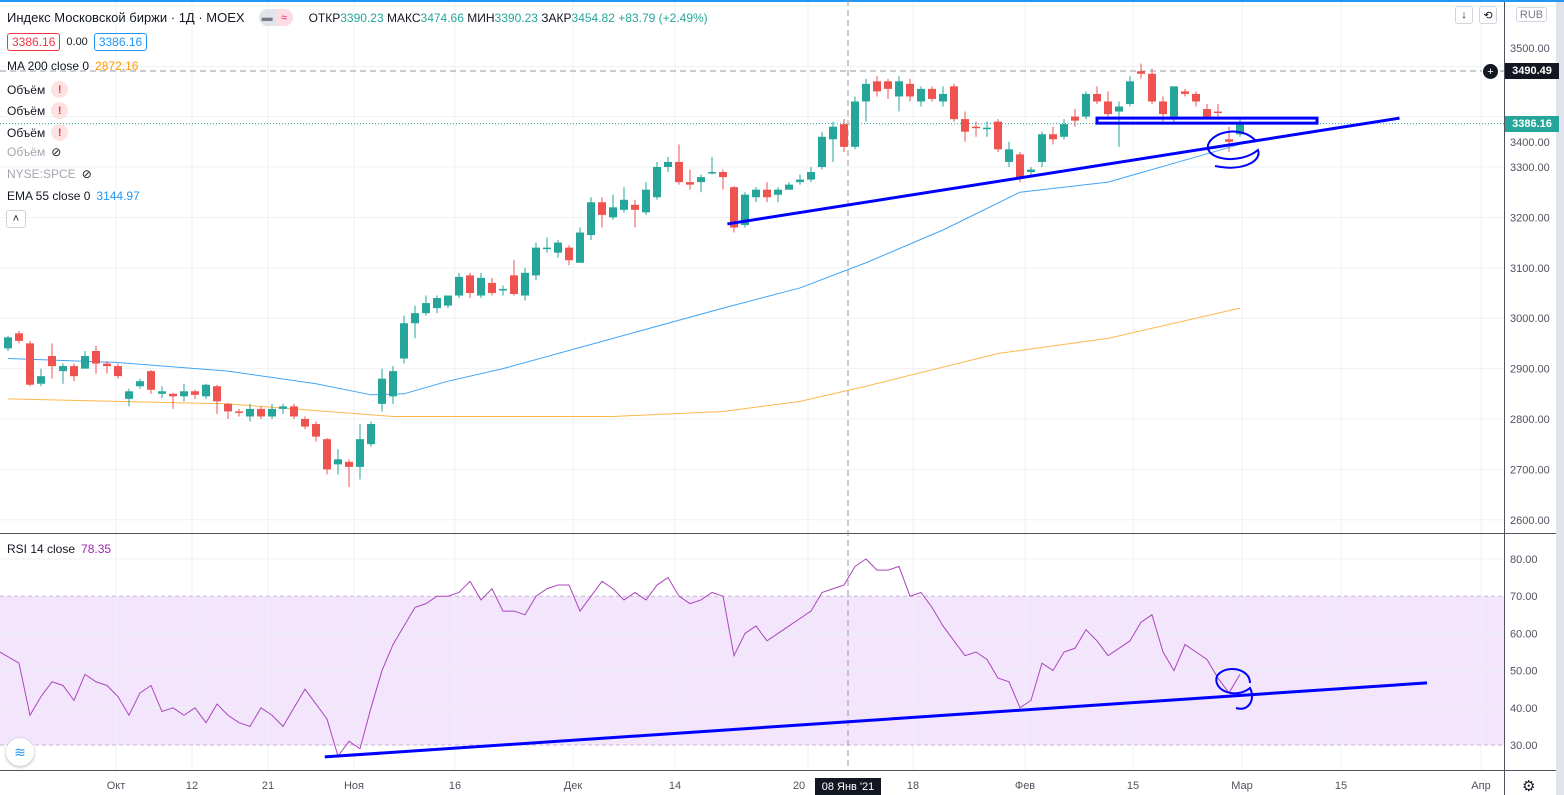 The image size is (1564, 795). Describe the element at coordinates (1490, 71) in the screenshot. I see `add-plus-icon: +` at that location.